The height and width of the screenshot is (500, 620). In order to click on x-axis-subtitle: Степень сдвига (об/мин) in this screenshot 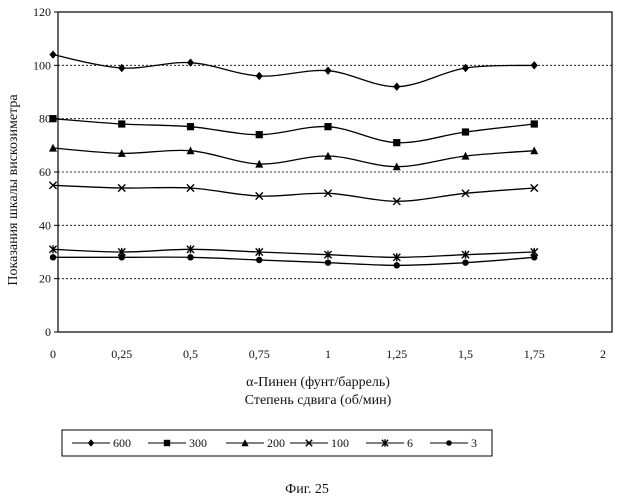, I will do `click(318, 400)`.